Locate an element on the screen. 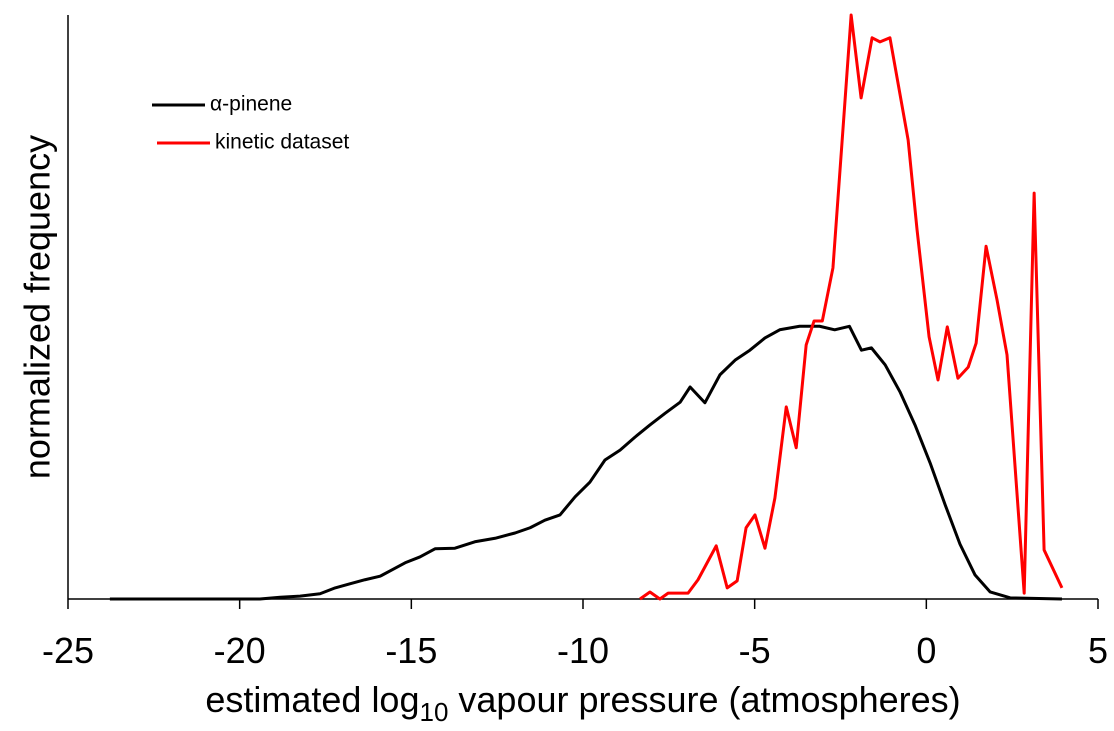 The image size is (1114, 731). x-axis-label-subscript: 10 is located at coordinates (433, 712).